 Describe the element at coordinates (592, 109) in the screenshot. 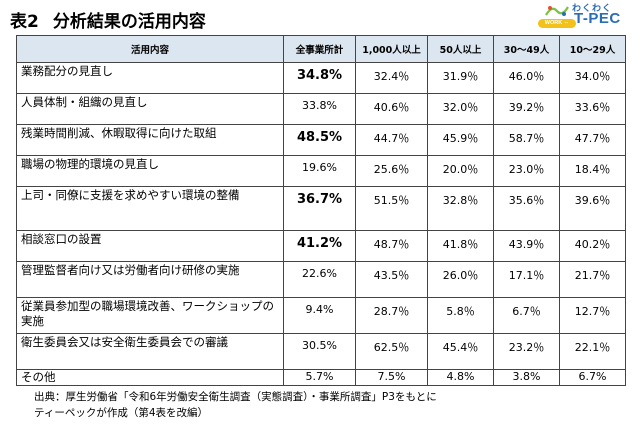

I see `cell-10-29: 33.6％` at that location.